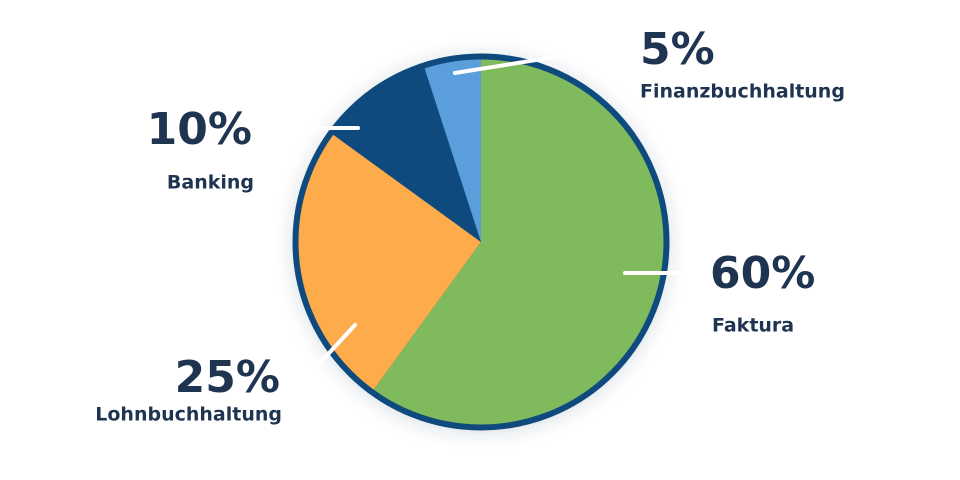  What do you see at coordinates (677, 49) in the screenshot?
I see `value-label: 5%` at bounding box center [677, 49].